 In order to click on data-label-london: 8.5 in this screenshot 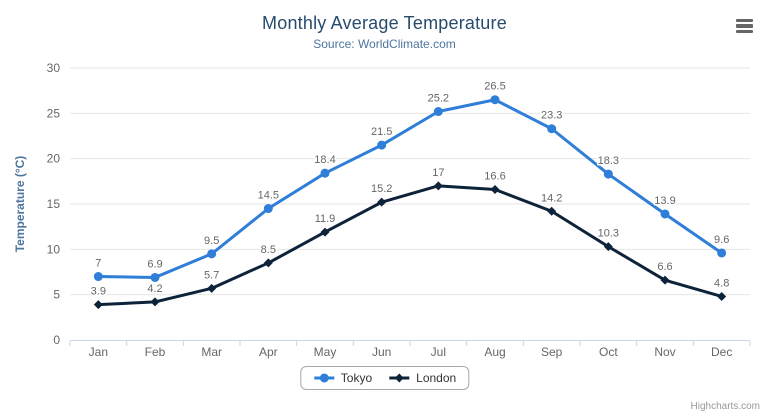, I will do `click(268, 250)`.